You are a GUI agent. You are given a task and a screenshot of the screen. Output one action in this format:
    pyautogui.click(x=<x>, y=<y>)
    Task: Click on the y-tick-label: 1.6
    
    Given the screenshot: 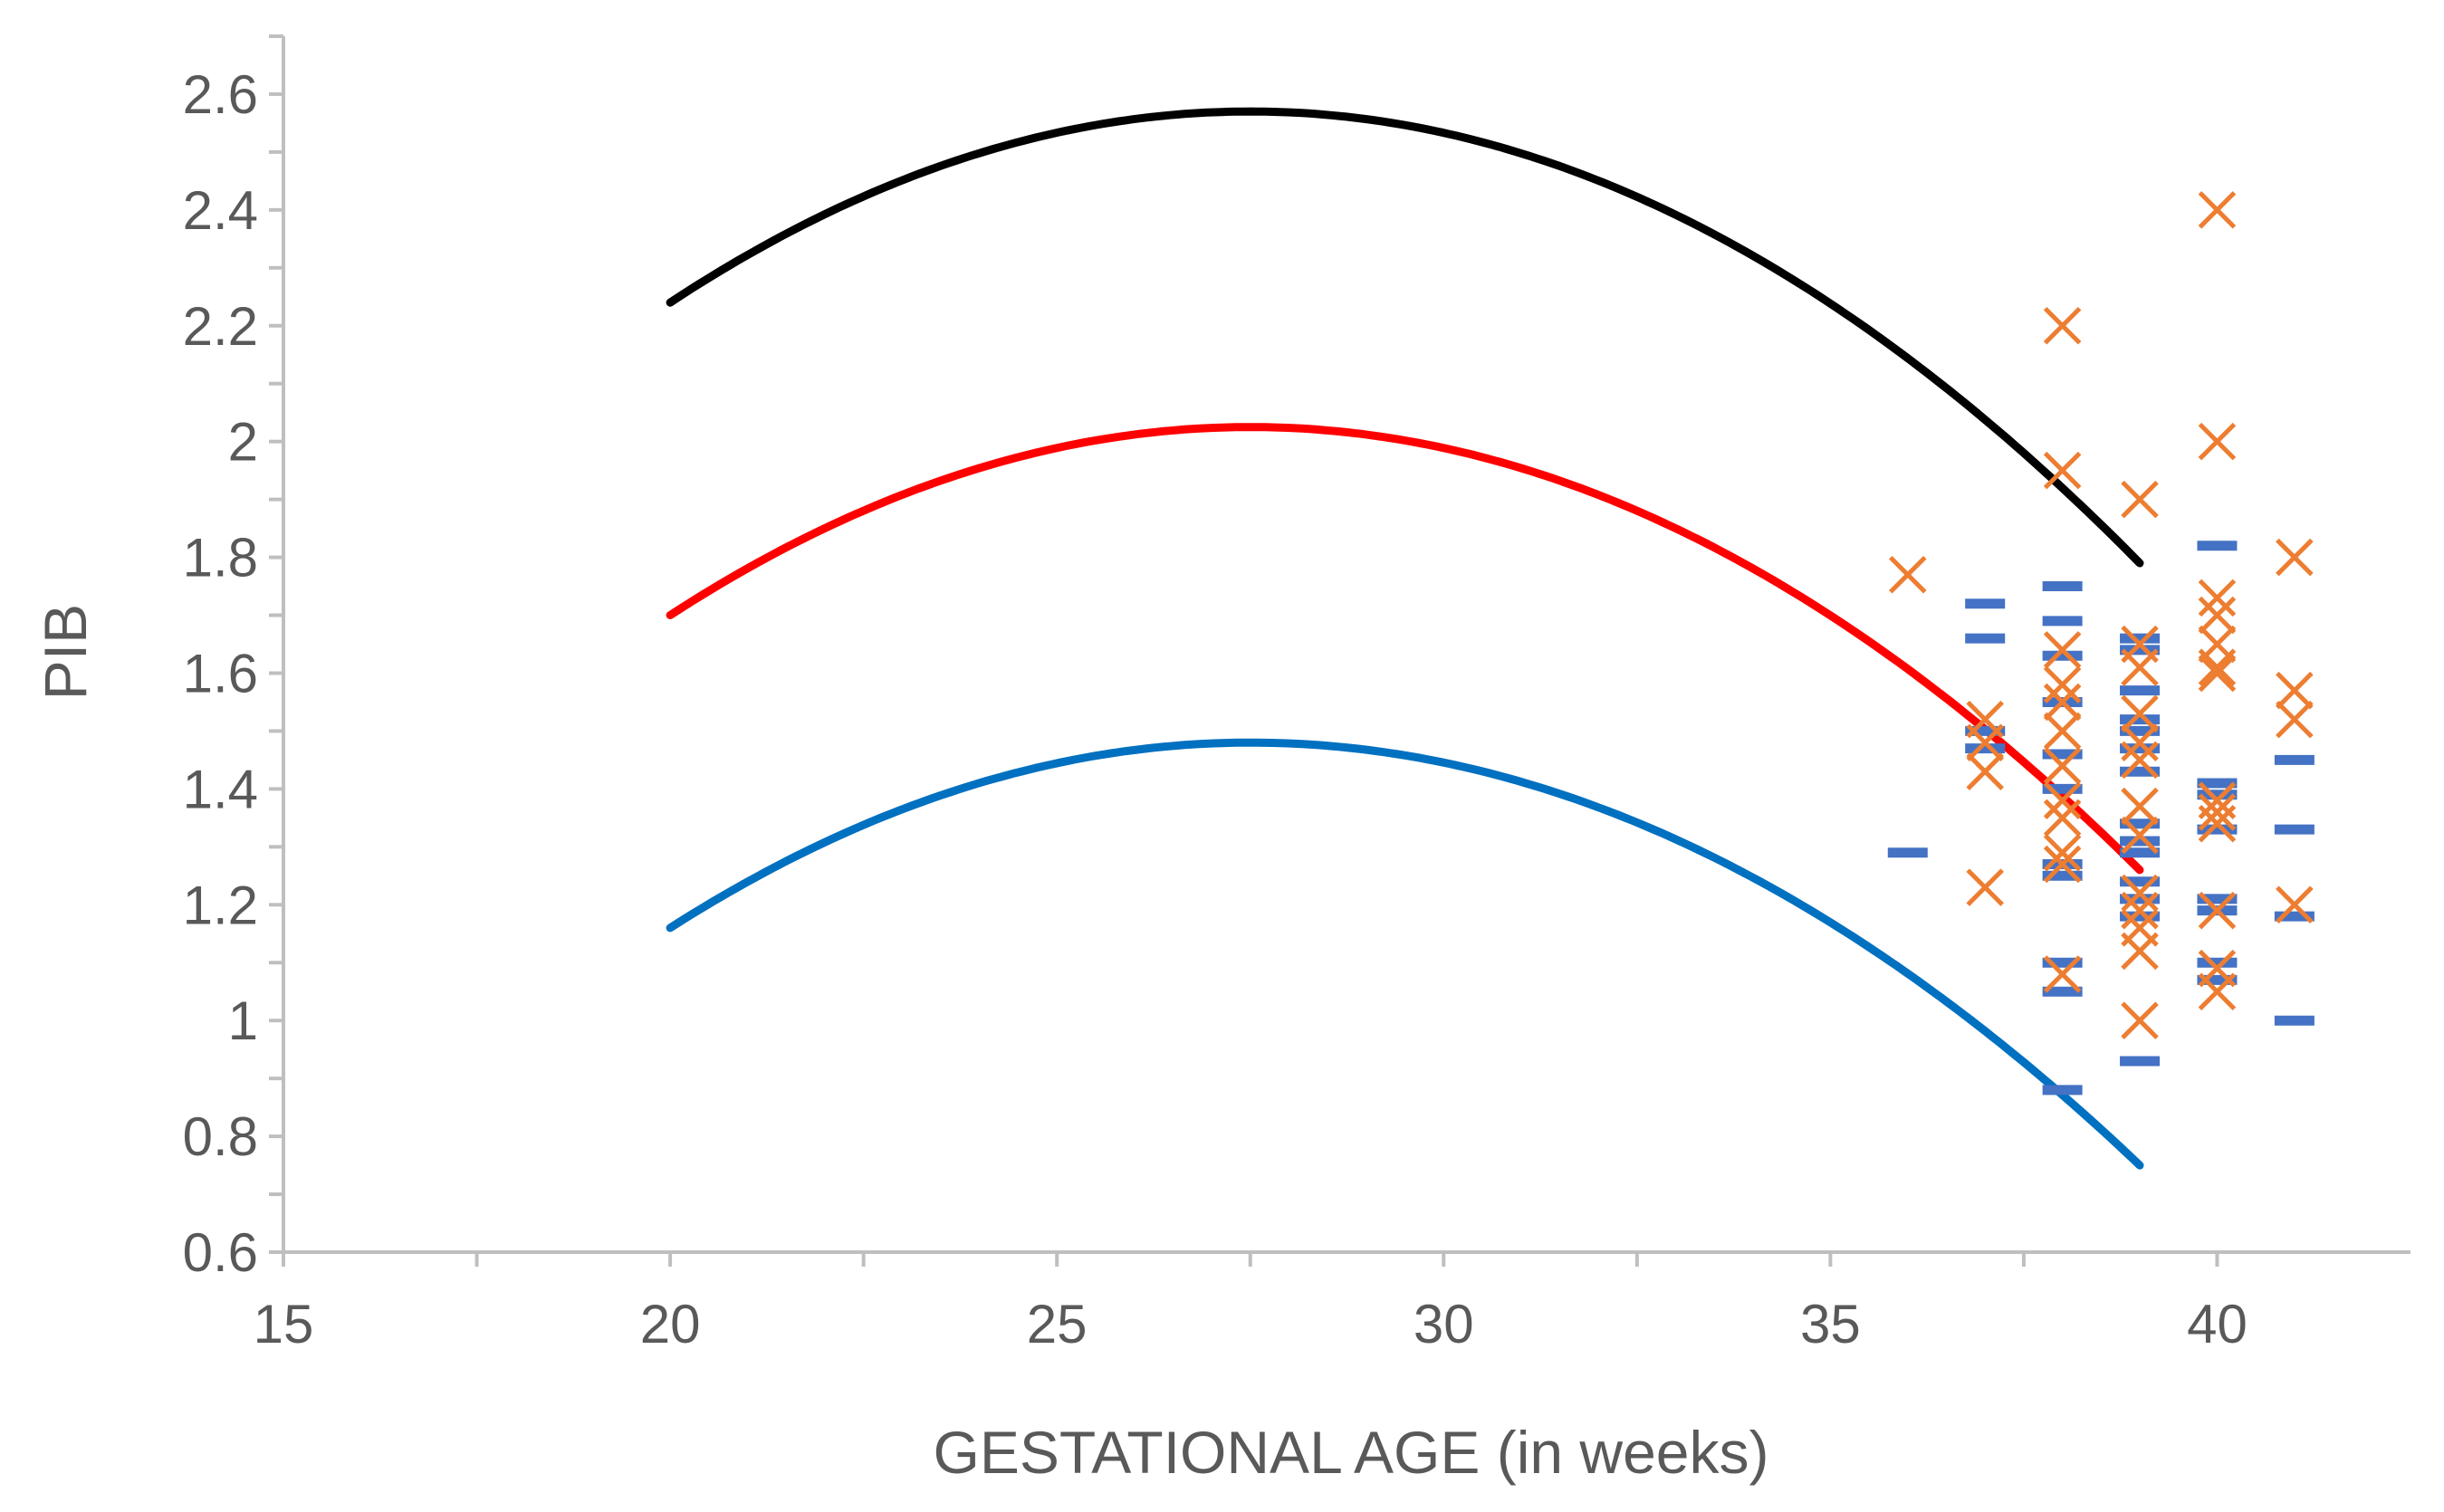 What is the action you would take?
    pyautogui.click(x=221, y=673)
    